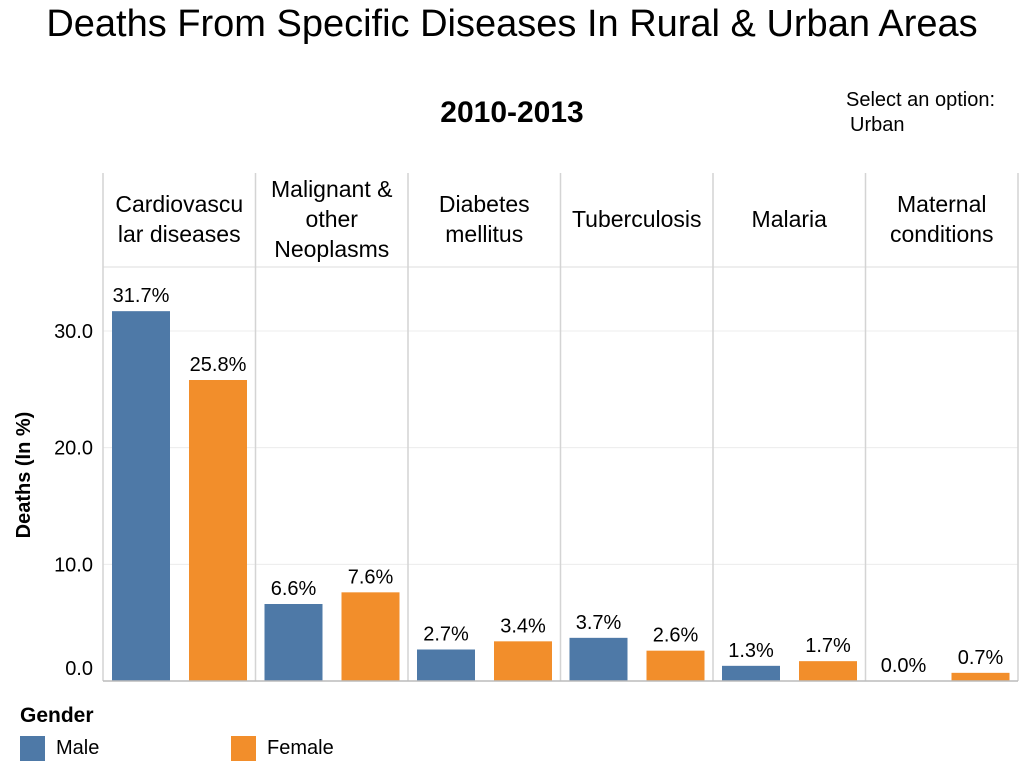 The width and height of the screenshot is (1024, 761). What do you see at coordinates (599, 623) in the screenshot?
I see `data-label: 3.7%` at bounding box center [599, 623].